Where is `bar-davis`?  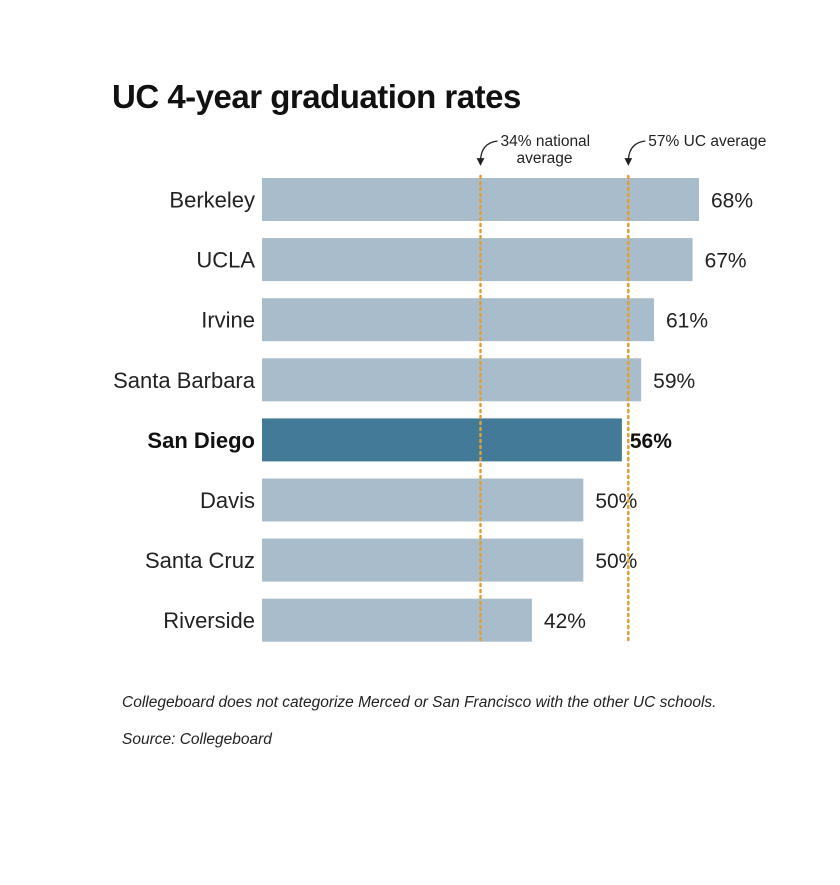 bar-davis is located at coordinates (423, 500).